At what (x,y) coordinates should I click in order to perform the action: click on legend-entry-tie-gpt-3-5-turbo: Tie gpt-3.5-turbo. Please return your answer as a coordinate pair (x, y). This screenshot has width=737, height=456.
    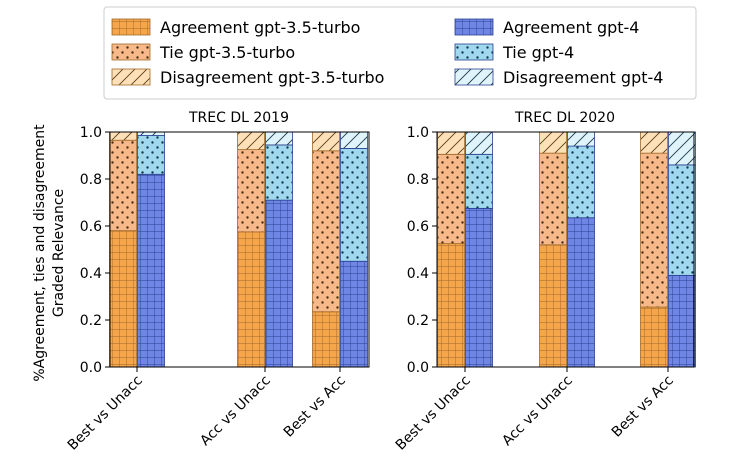
    Looking at the image, I should click on (203, 52).